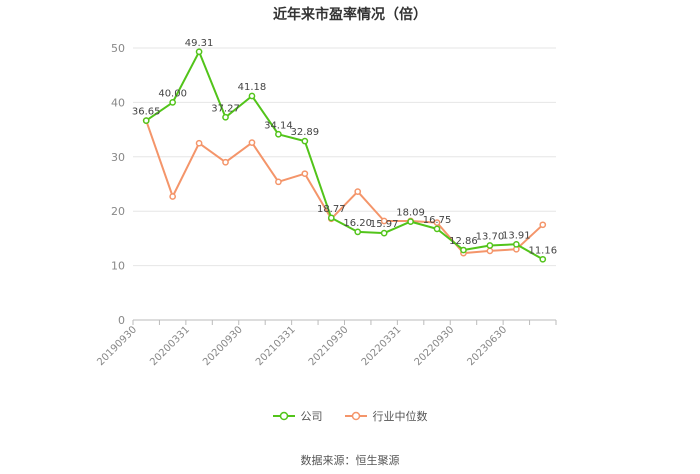 This screenshot has width=700, height=474. I want to click on x-tick-label: 20210930, so click(329, 346).